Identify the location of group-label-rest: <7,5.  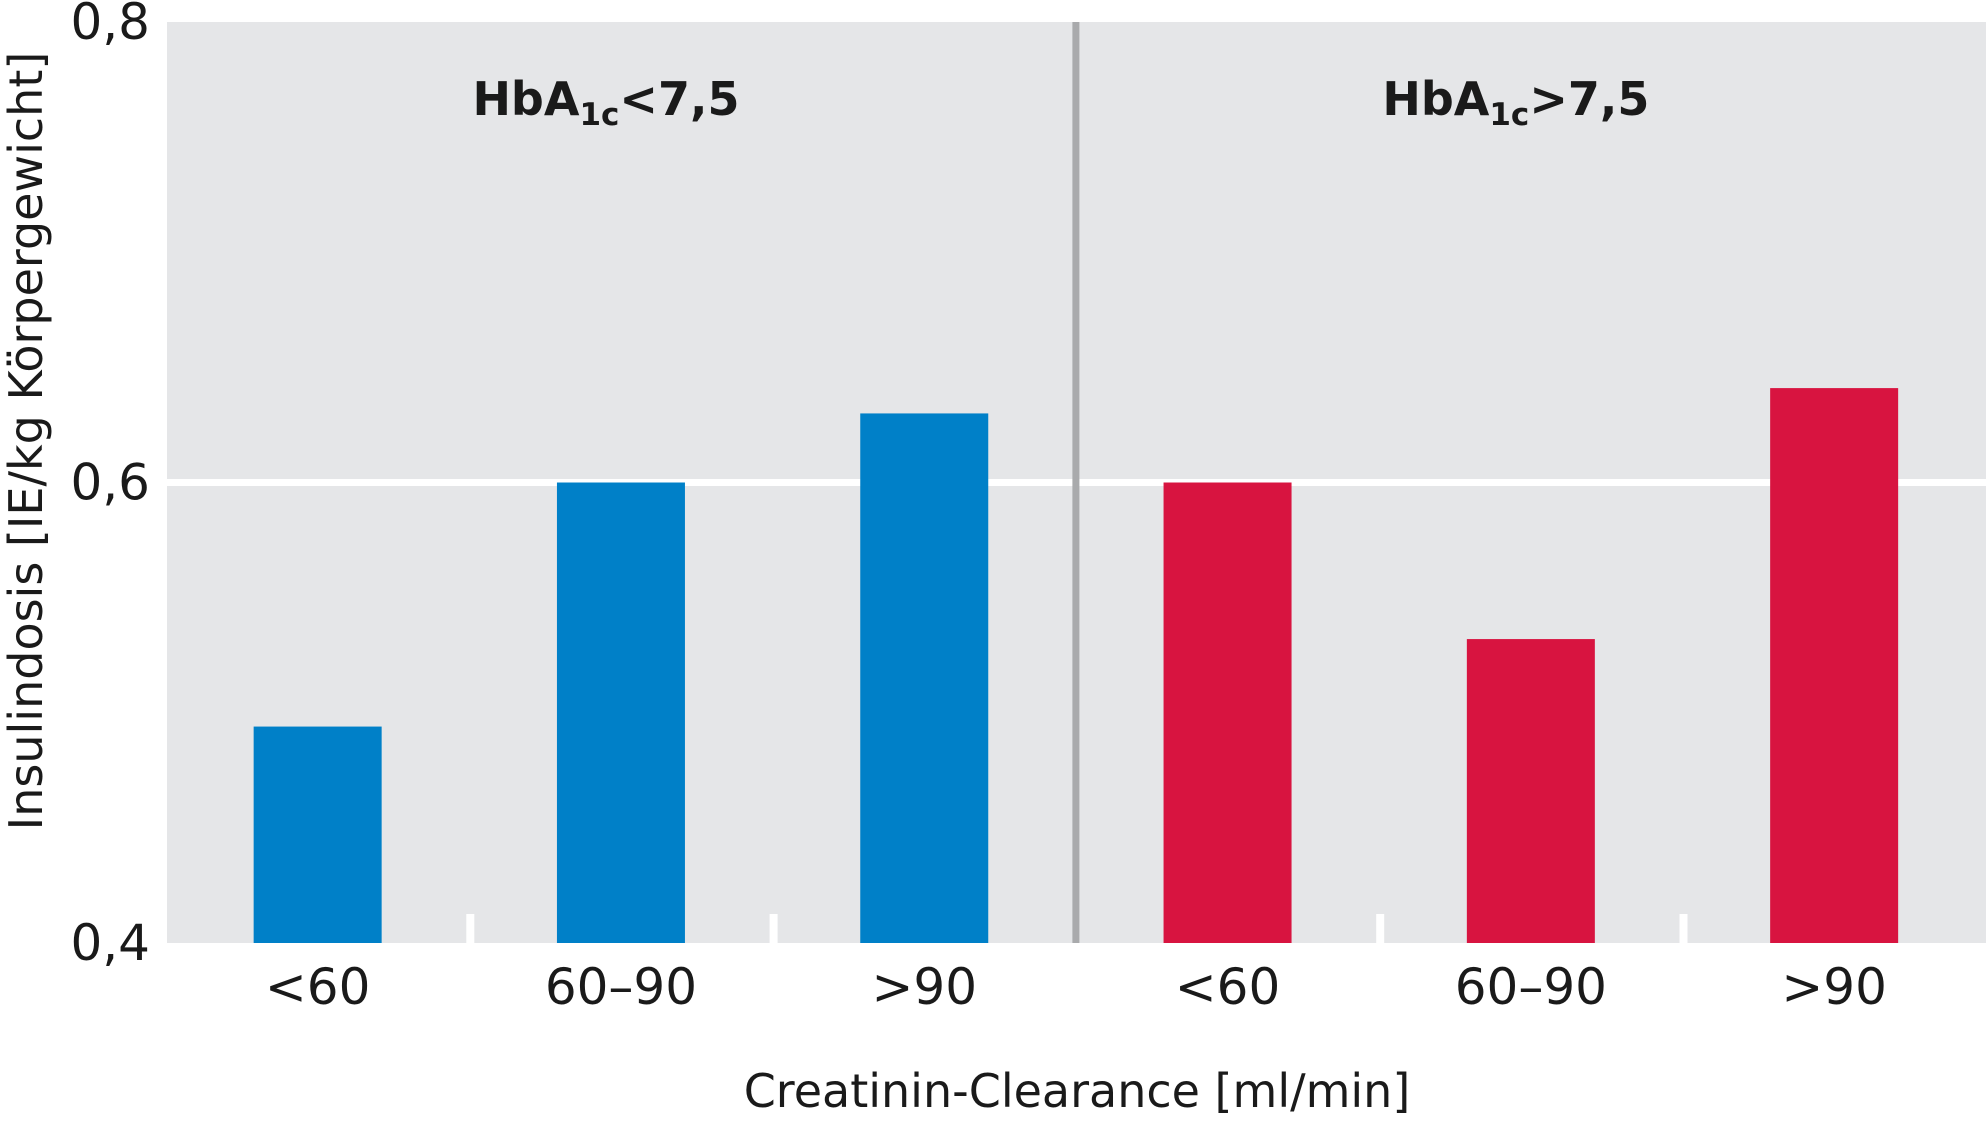
(679, 99).